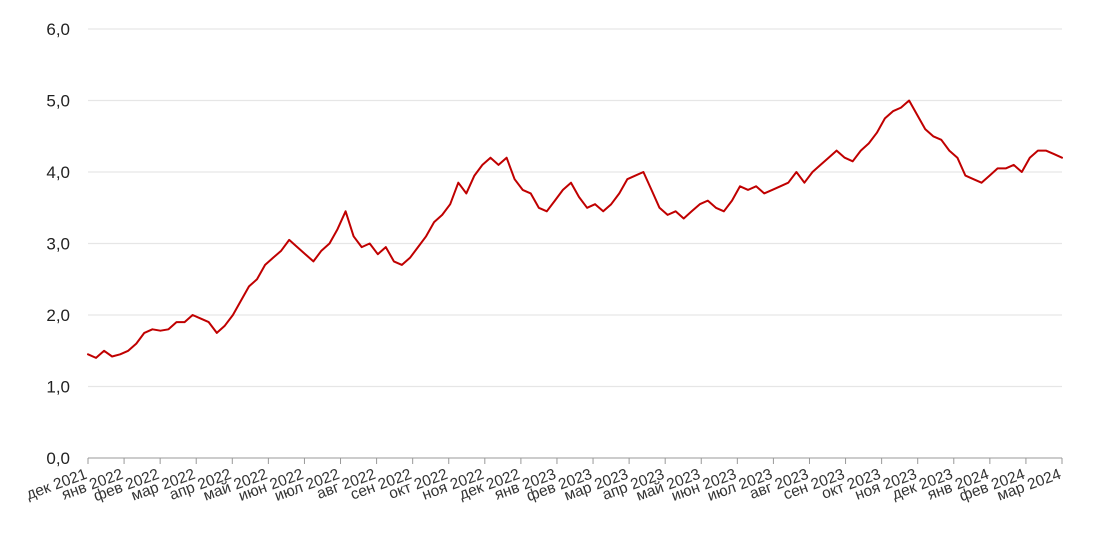 This screenshot has height=538, width=1100. I want to click on y-tick-label: 6,0, so click(58, 29).